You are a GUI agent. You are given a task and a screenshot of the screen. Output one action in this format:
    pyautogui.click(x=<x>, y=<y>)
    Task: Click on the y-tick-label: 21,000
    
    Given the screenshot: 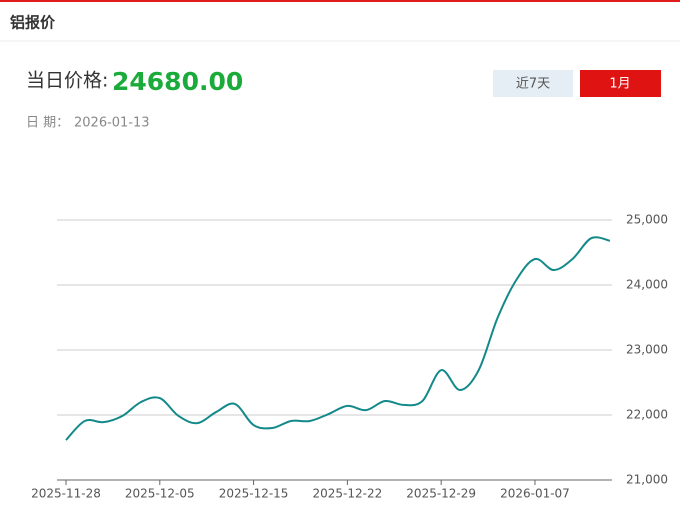 What is the action you would take?
    pyautogui.click(x=647, y=480)
    